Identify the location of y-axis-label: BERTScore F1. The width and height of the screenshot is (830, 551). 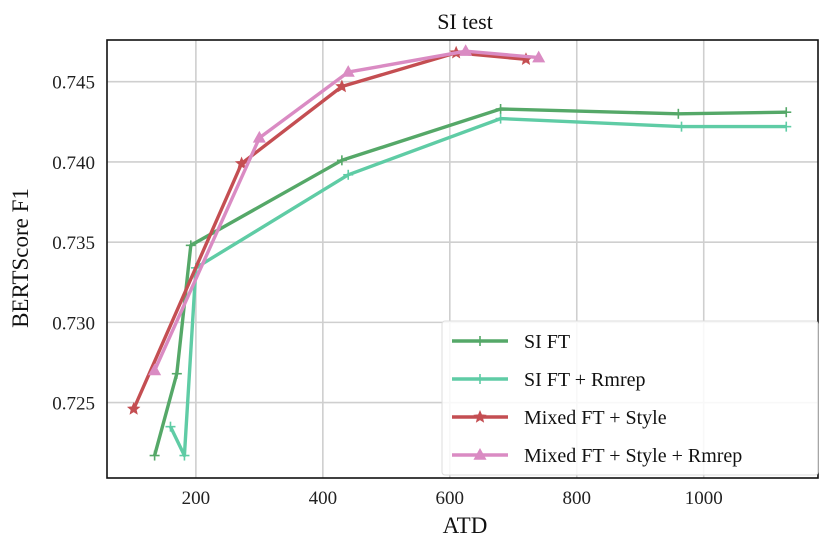
(20, 258).